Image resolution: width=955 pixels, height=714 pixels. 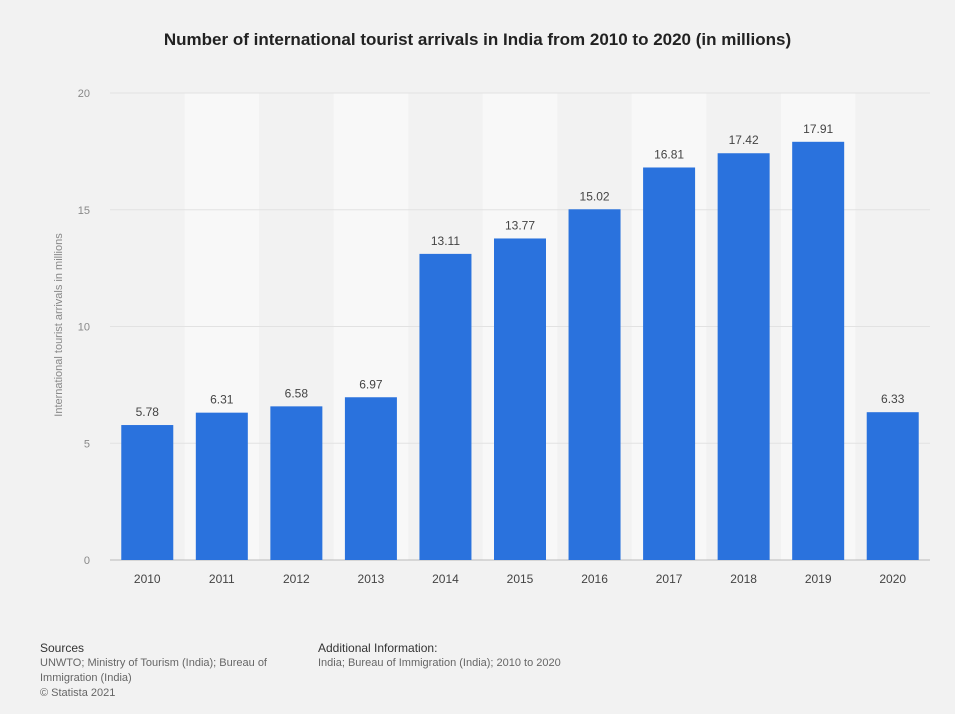 What do you see at coordinates (222, 579) in the screenshot?
I see `x-tick-label: 2011` at bounding box center [222, 579].